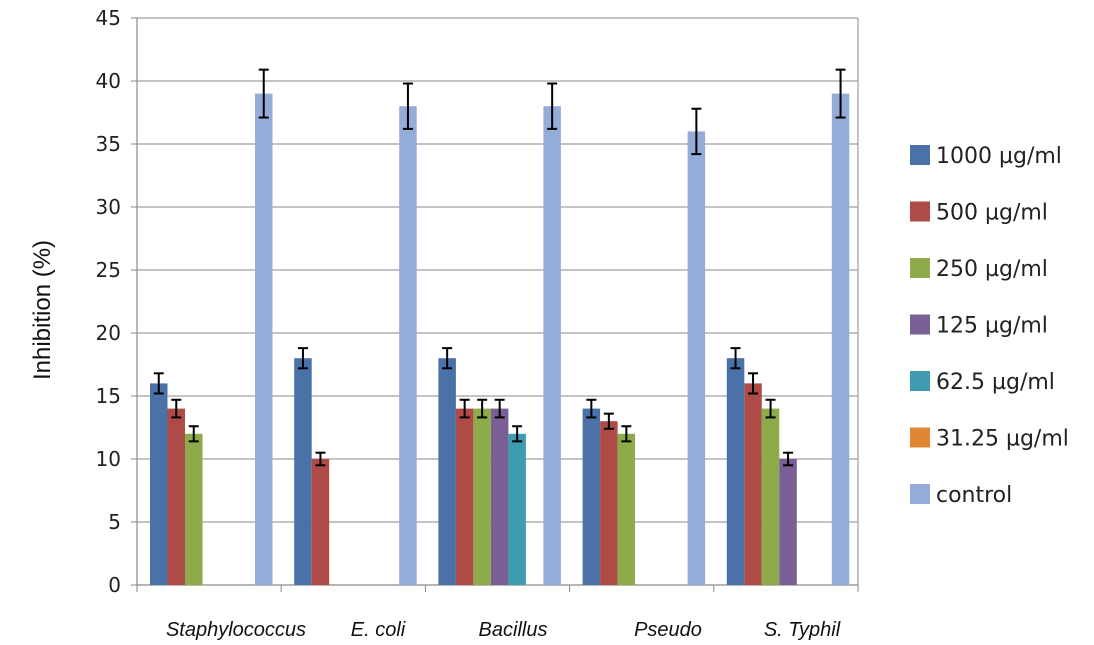 This screenshot has width=1094, height=645. What do you see at coordinates (108, 459) in the screenshot?
I see `y-tick-label: 10` at bounding box center [108, 459].